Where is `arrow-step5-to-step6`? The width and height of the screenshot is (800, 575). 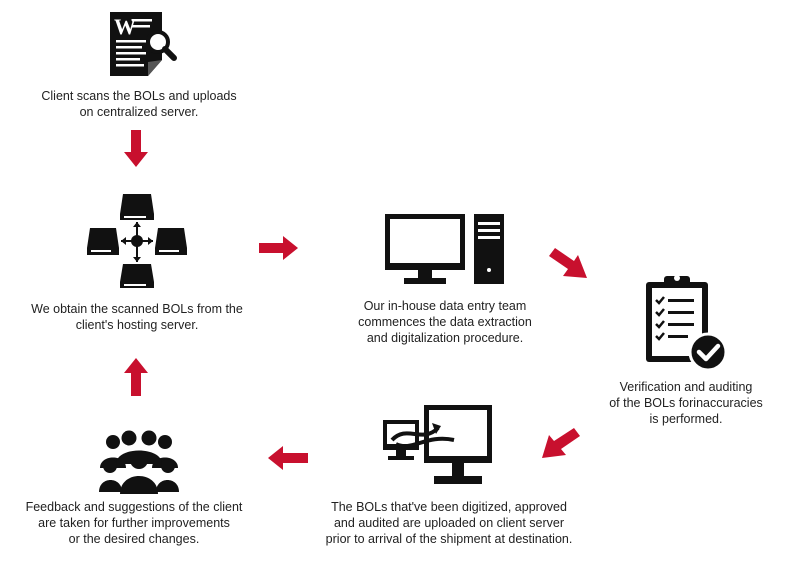 arrow-step5-to-step6 is located at coordinates (288, 458).